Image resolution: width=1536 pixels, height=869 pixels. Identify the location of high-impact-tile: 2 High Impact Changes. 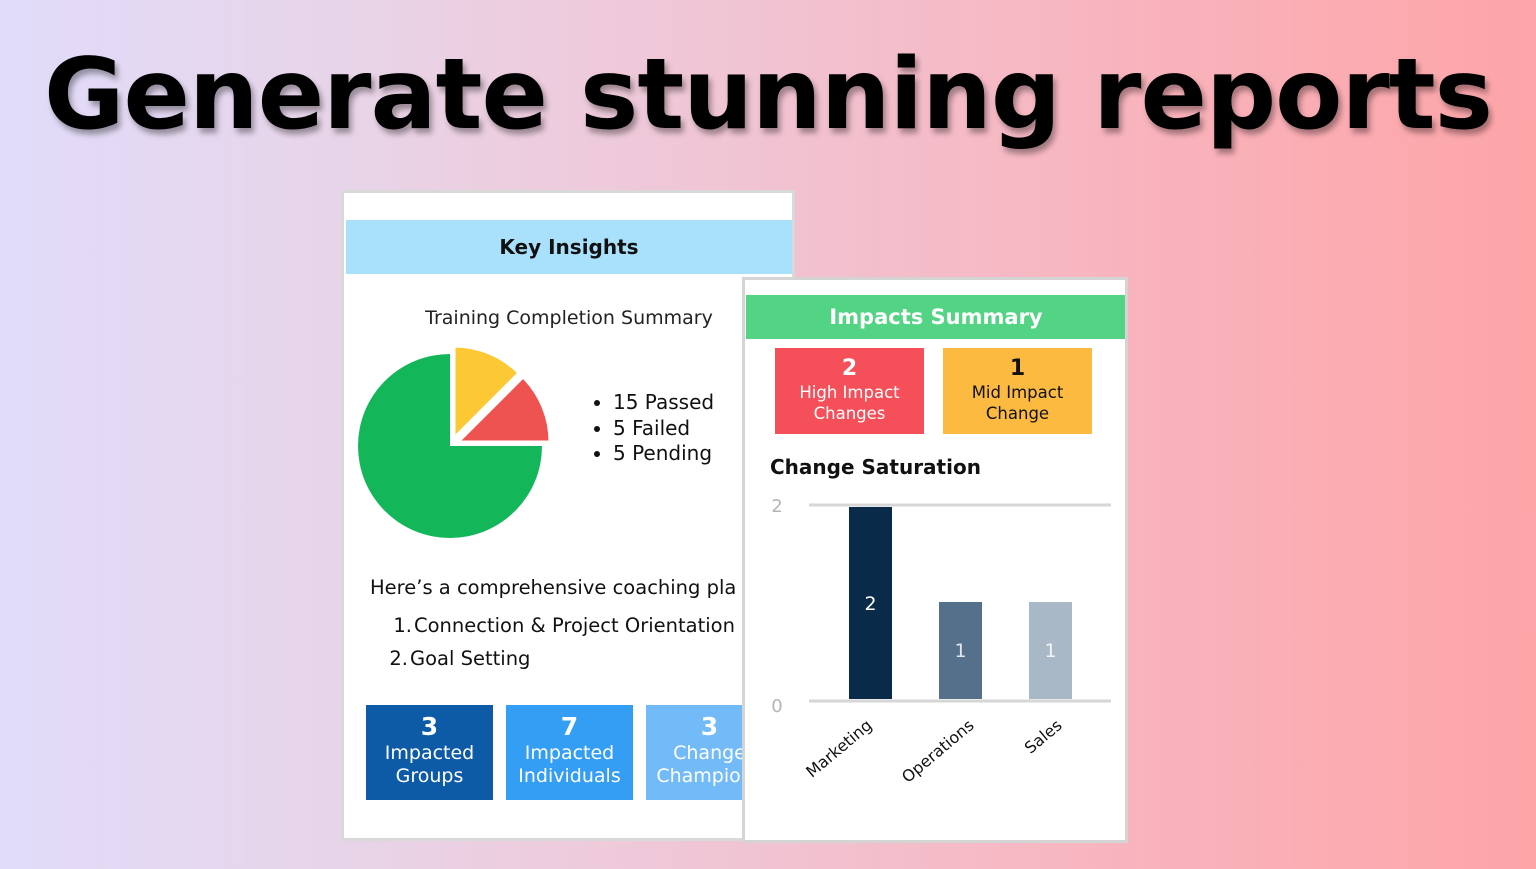
(849, 391).